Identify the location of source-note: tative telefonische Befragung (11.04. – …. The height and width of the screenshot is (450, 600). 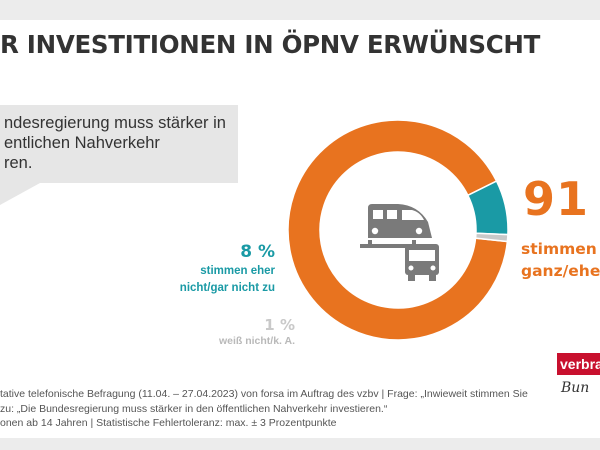
(272, 409).